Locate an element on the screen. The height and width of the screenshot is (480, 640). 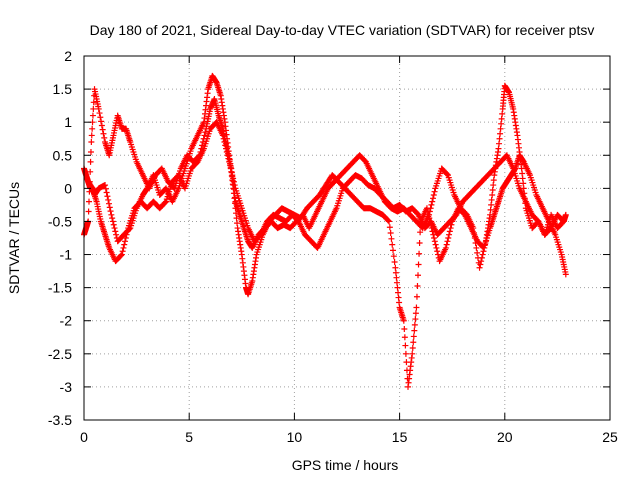
y-tick-label: -3 is located at coordinates (66, 387).